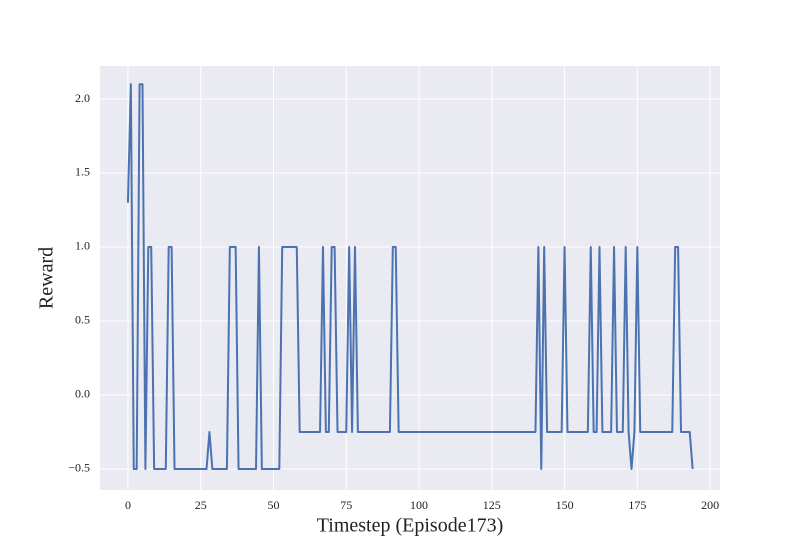 This screenshot has height=555, width=800. I want to click on x-tick-label: 50, so click(273, 505).